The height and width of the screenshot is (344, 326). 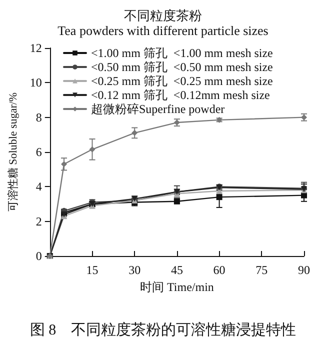 I want to click on legend-label: 超微粉碎Superfine powder, so click(x=158, y=109).